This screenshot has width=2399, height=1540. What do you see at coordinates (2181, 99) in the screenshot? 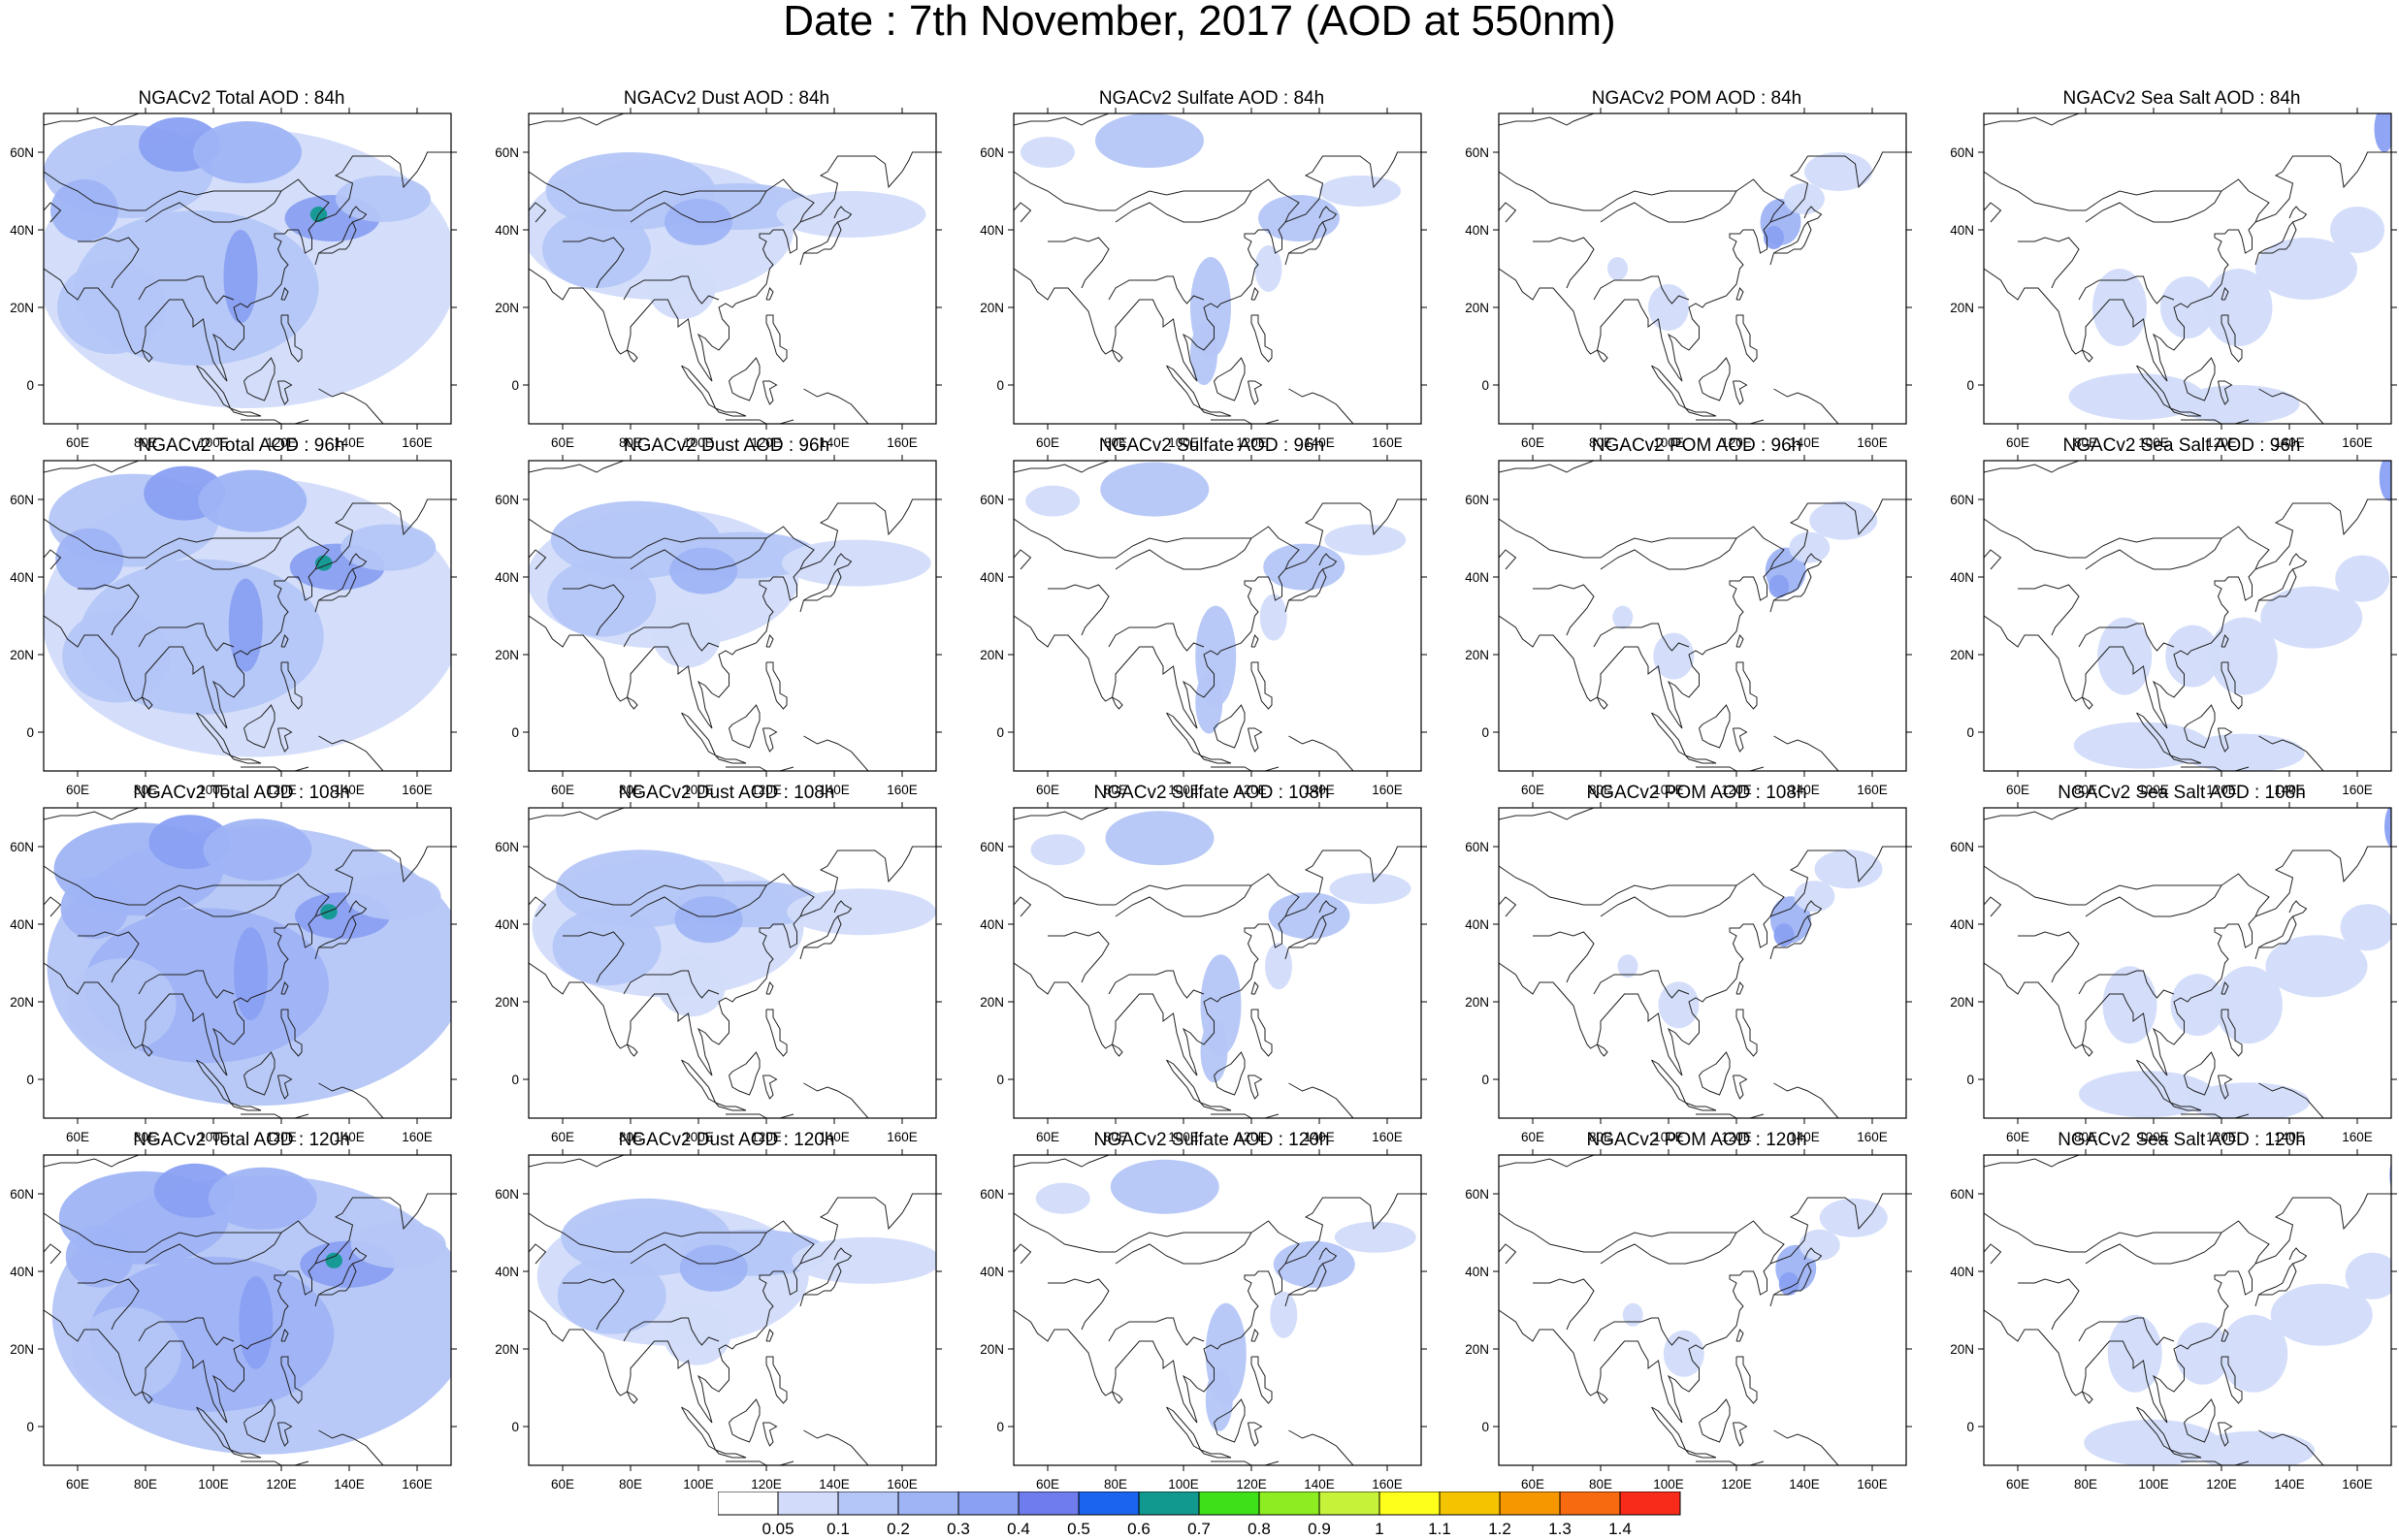
I see `panel-title: NGACv2 Sea Salt AOD : 84h` at bounding box center [2181, 99].